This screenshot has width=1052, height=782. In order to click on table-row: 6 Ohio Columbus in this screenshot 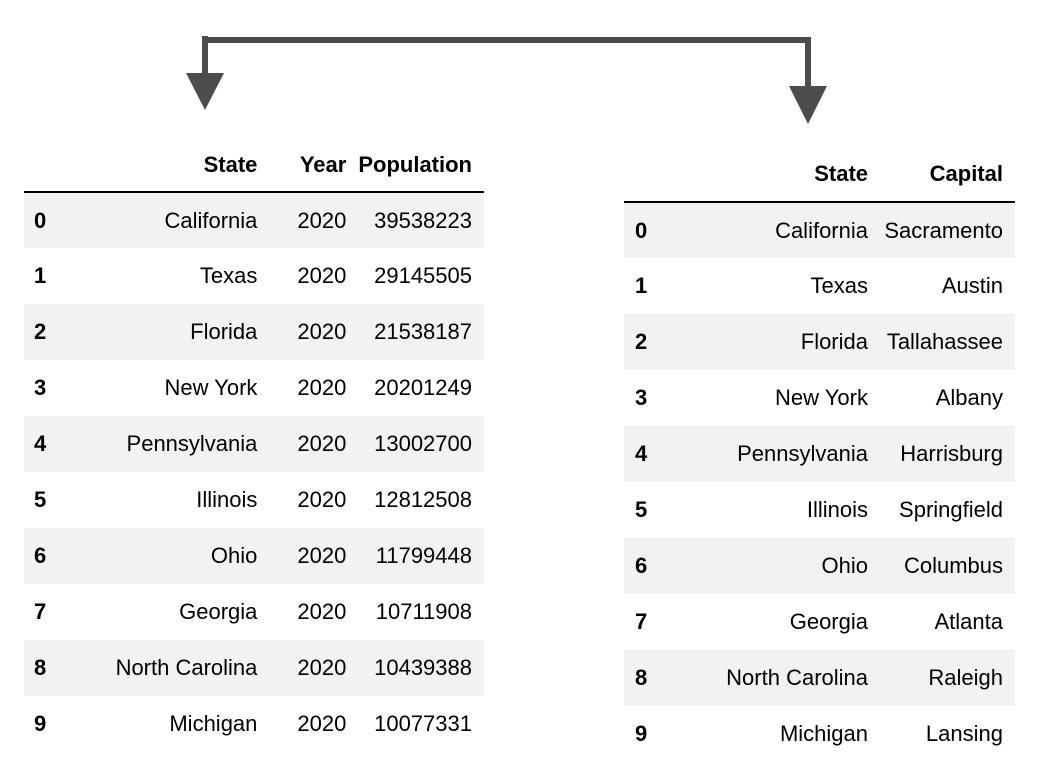, I will do `click(819, 566)`.